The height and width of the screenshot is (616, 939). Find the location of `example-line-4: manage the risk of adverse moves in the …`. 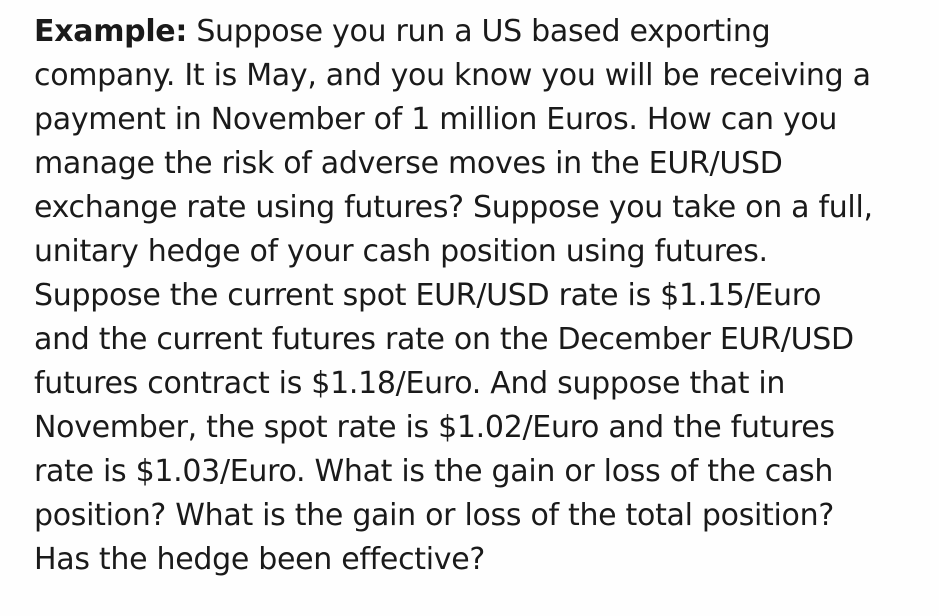

example-line-4: manage the risk of adverse moves in the … is located at coordinates (408, 163).